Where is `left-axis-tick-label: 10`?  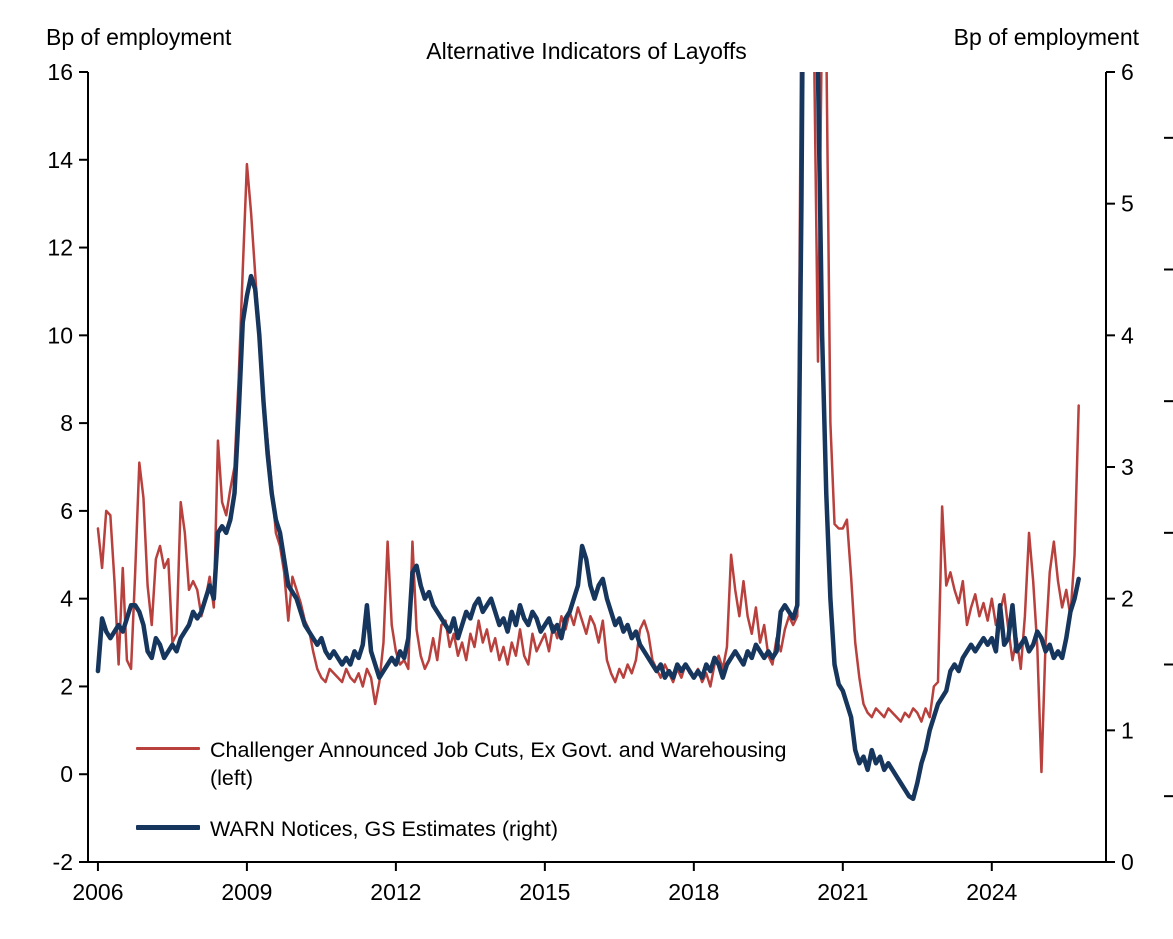 left-axis-tick-label: 10 is located at coordinates (60, 335).